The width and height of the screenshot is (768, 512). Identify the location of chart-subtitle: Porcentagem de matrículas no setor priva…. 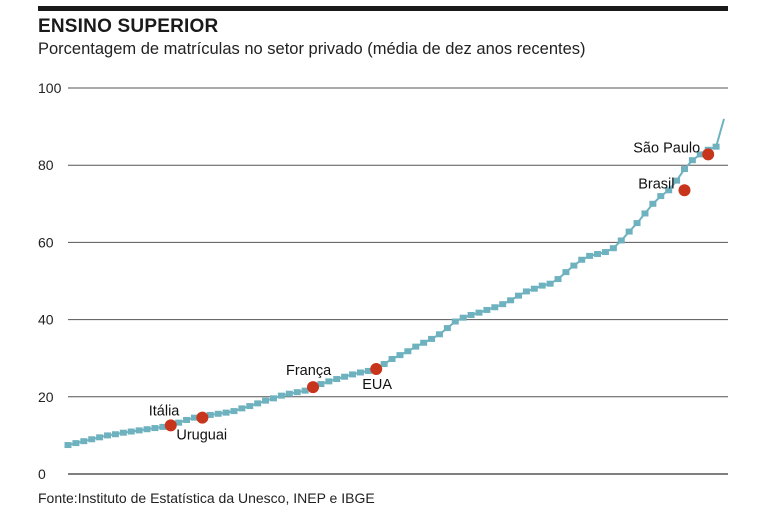
(312, 49).